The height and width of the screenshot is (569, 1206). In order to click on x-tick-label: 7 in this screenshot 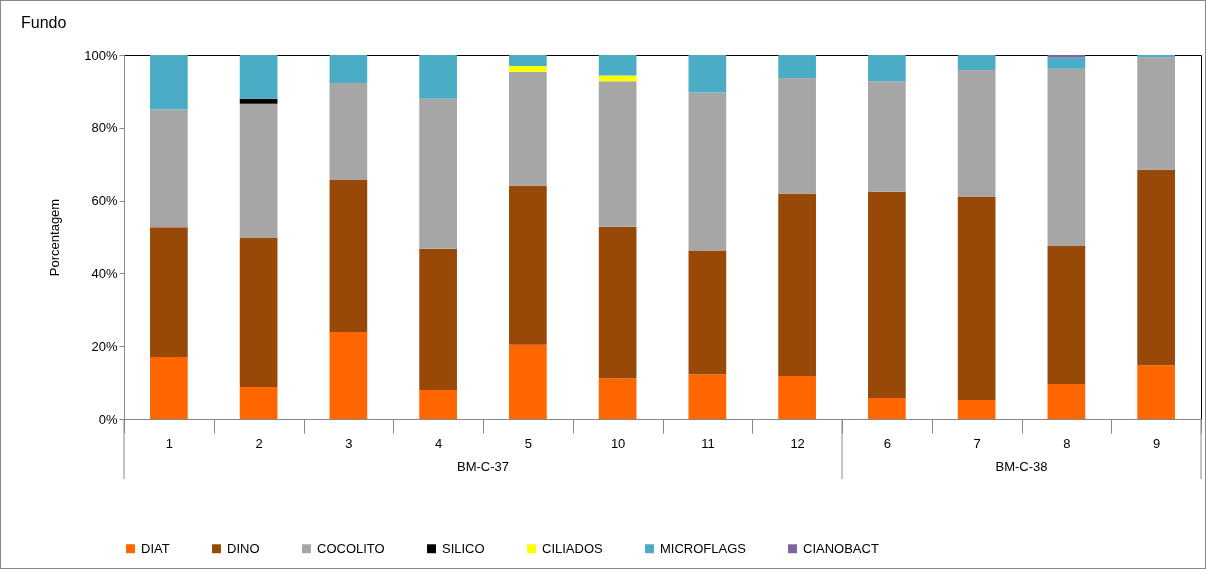, I will do `click(977, 443)`.